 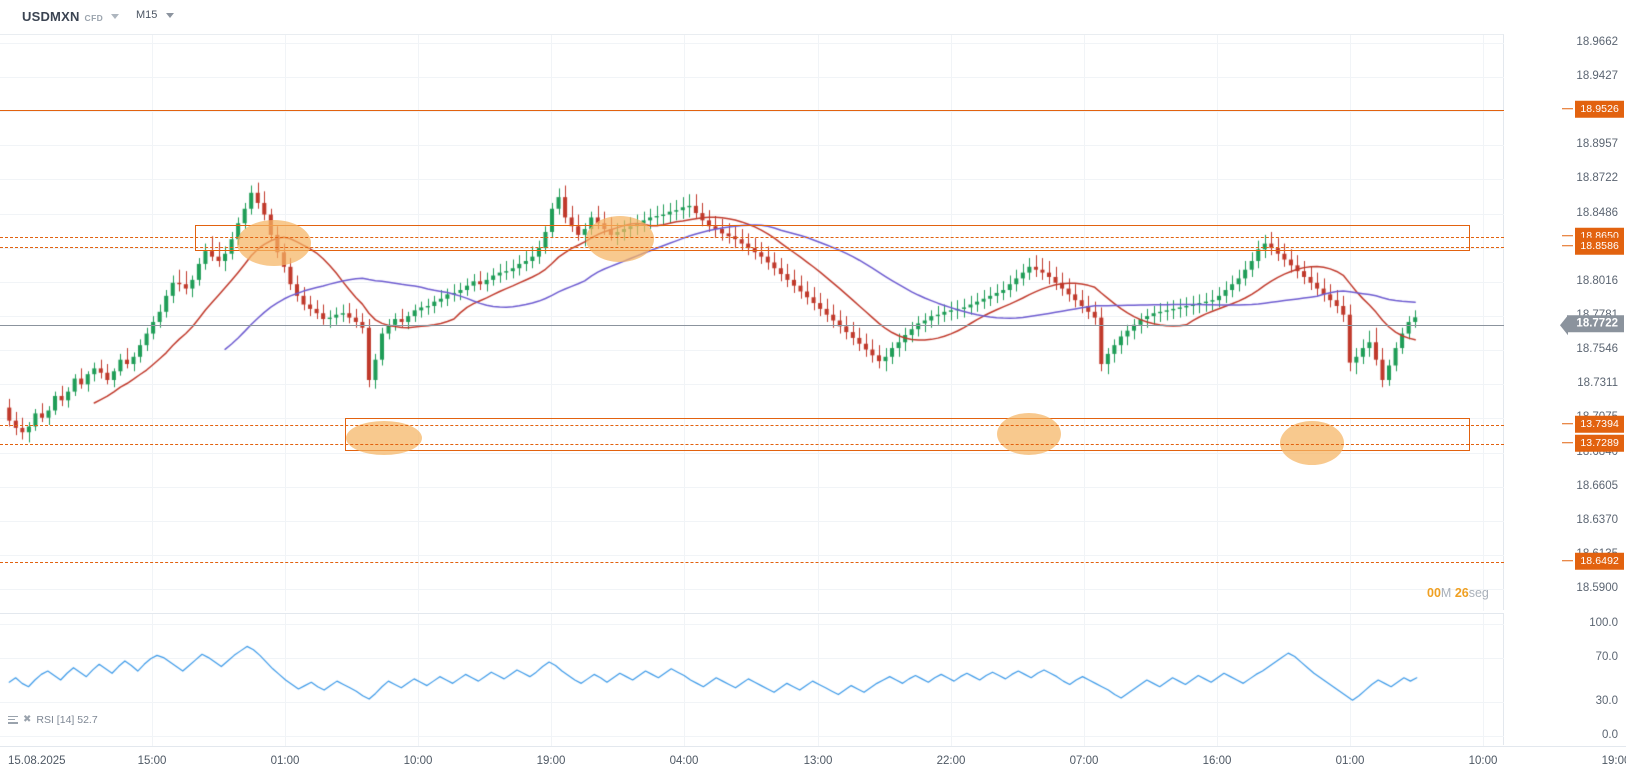 I want to click on price-axis-tick: 18.8016, so click(x=1597, y=280).